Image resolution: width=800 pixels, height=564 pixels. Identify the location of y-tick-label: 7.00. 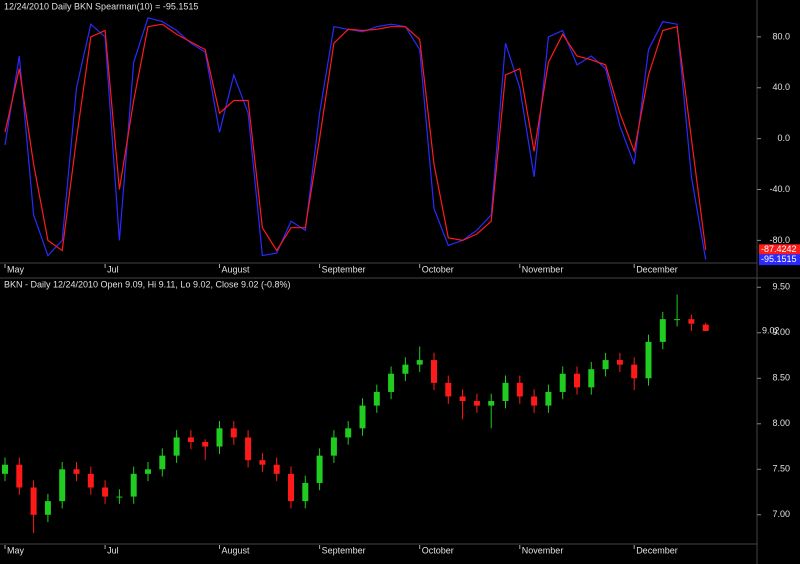
(781, 514).